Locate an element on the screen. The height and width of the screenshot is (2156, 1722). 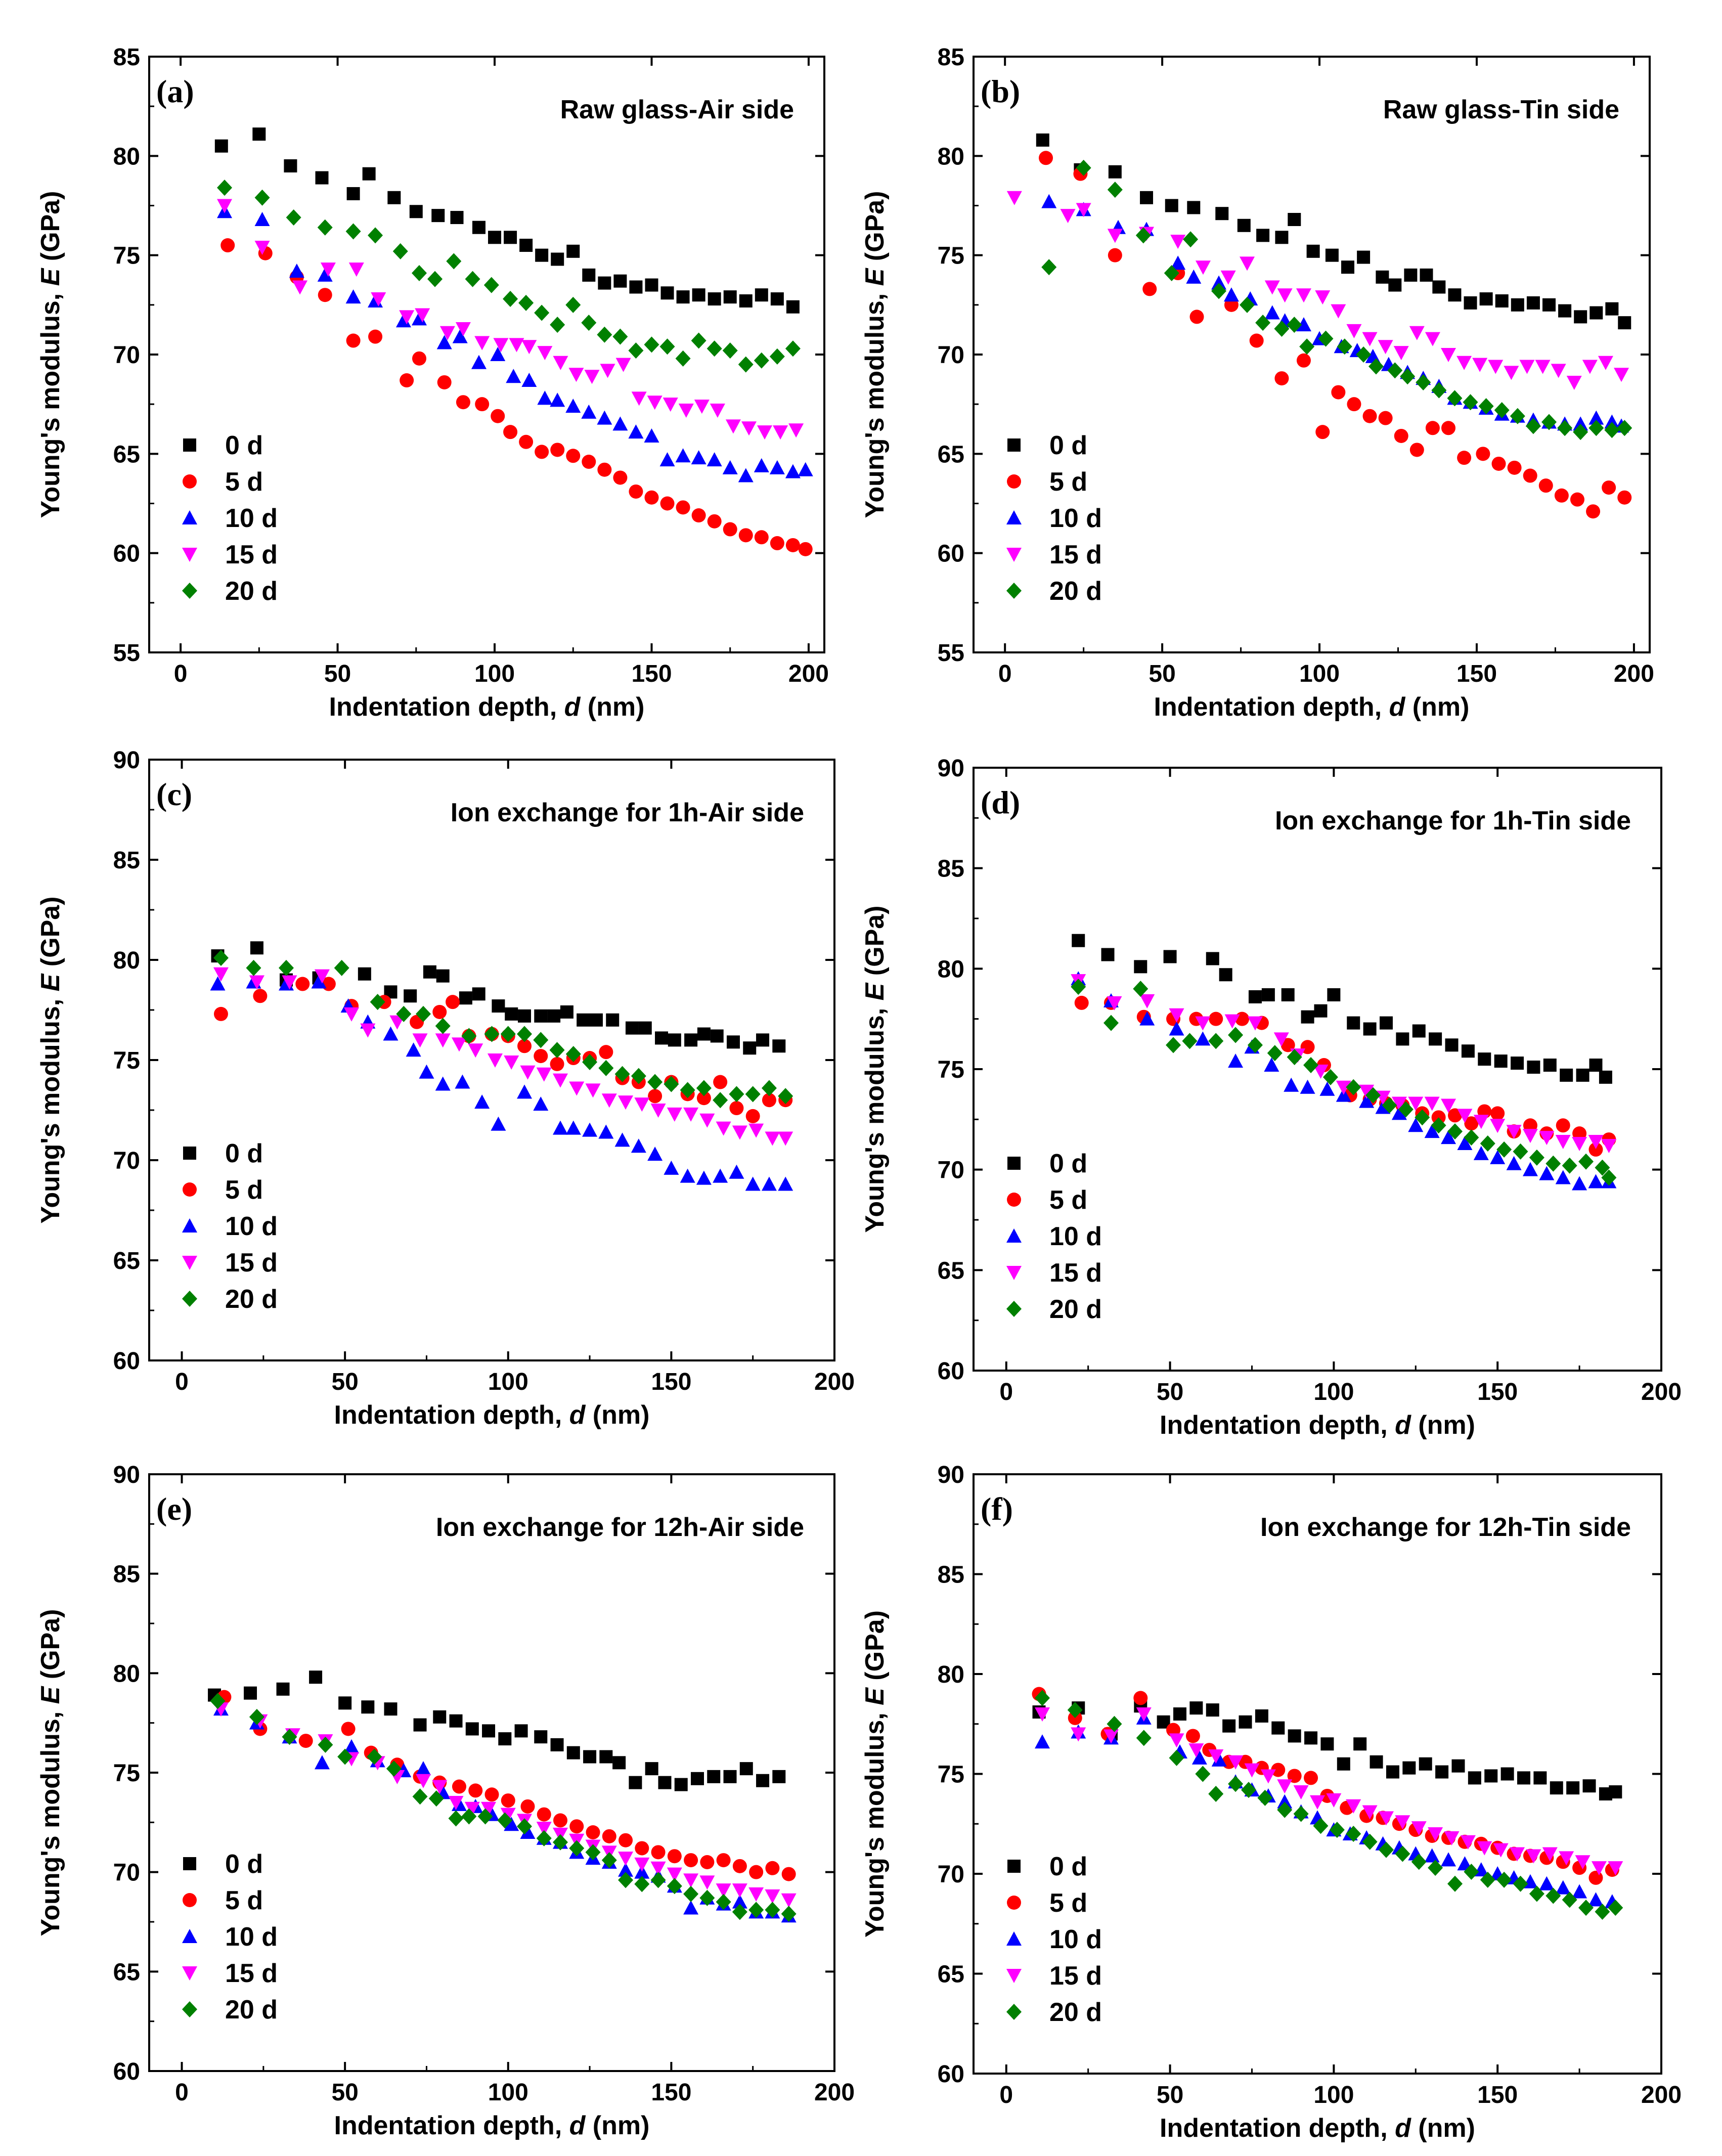
legend-label: 20 d is located at coordinates (1075, 592).